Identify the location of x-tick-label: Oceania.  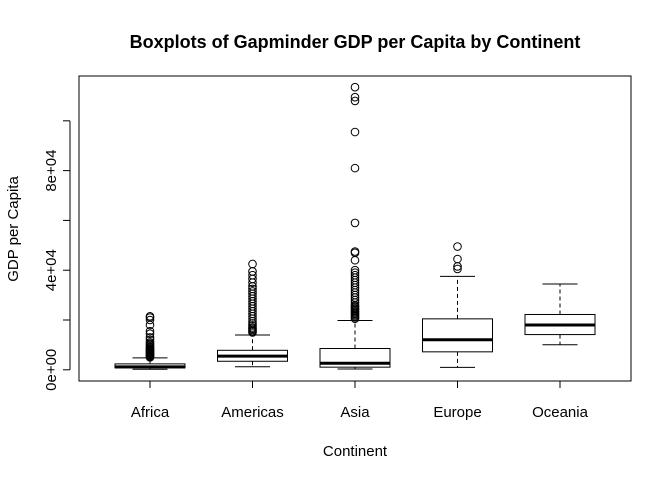
(560, 412).